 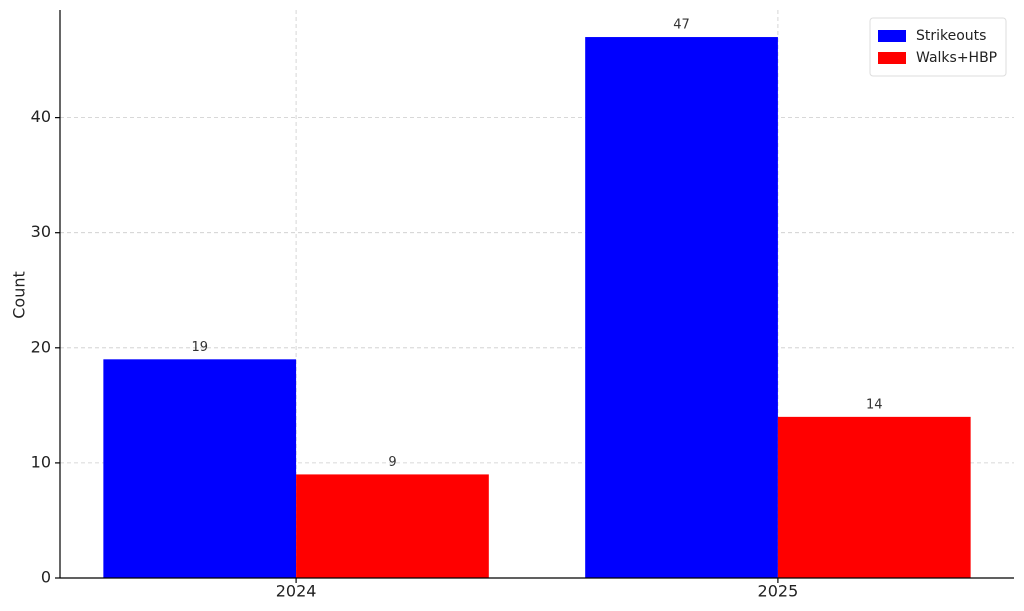 I want to click on y-tick-label: 40, so click(x=41, y=116).